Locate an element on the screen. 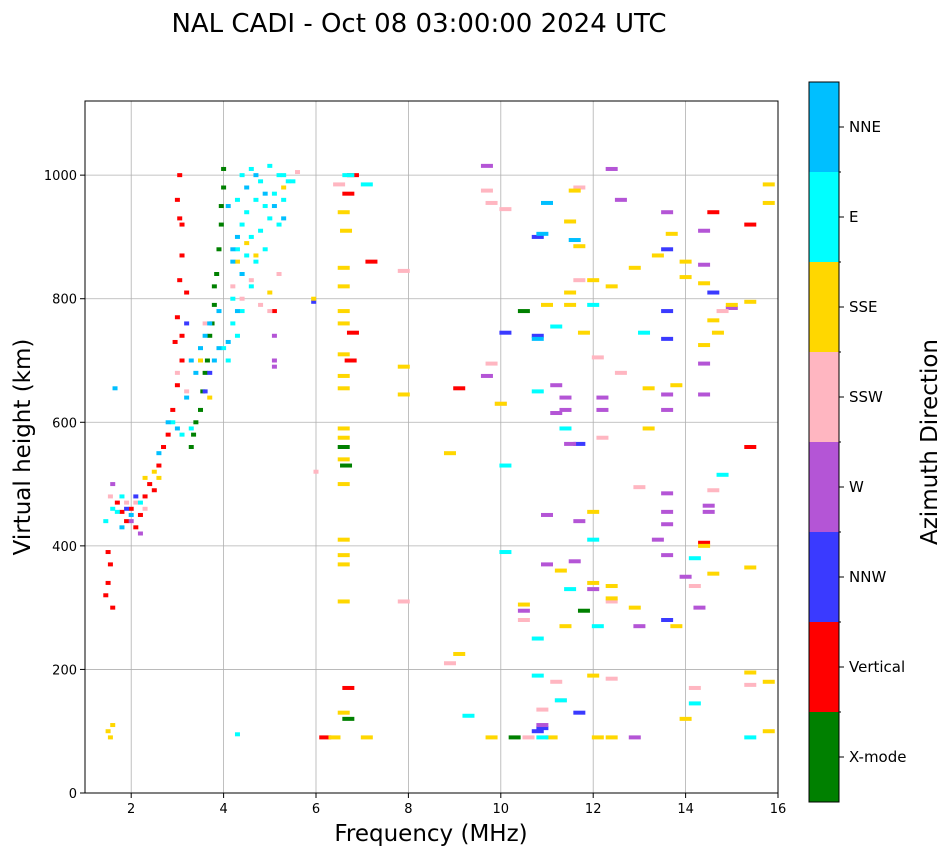  x-tick-label: 4 is located at coordinates (223, 809).